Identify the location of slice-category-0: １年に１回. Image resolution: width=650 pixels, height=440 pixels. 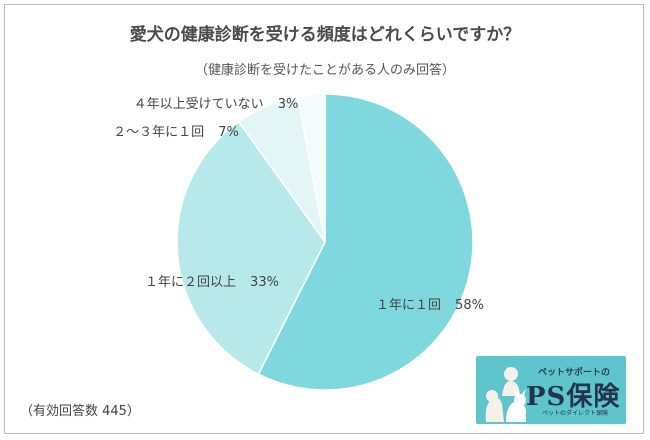
(408, 305).